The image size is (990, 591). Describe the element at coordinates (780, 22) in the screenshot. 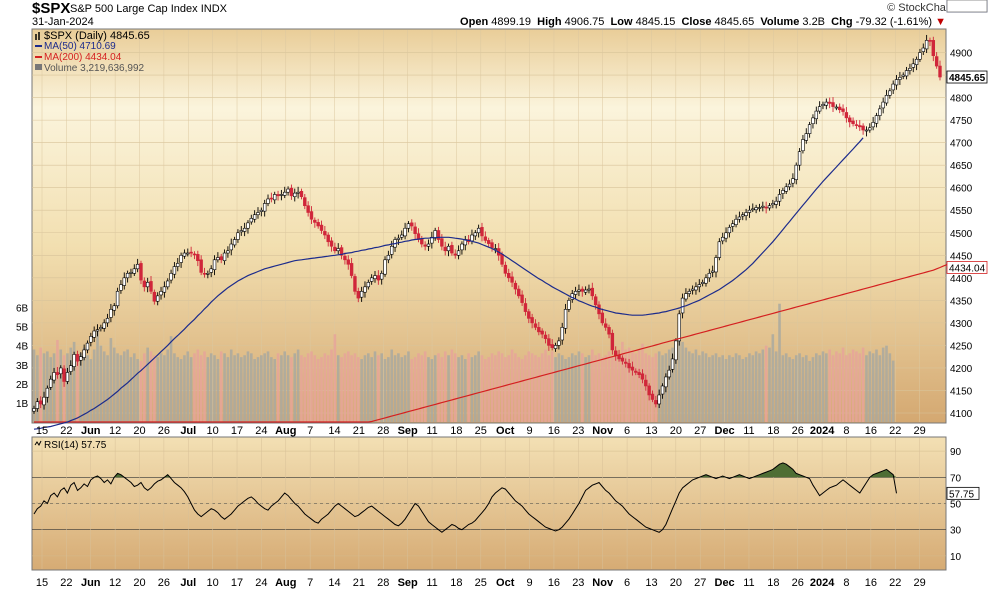

I see `volume-label: Volume` at that location.